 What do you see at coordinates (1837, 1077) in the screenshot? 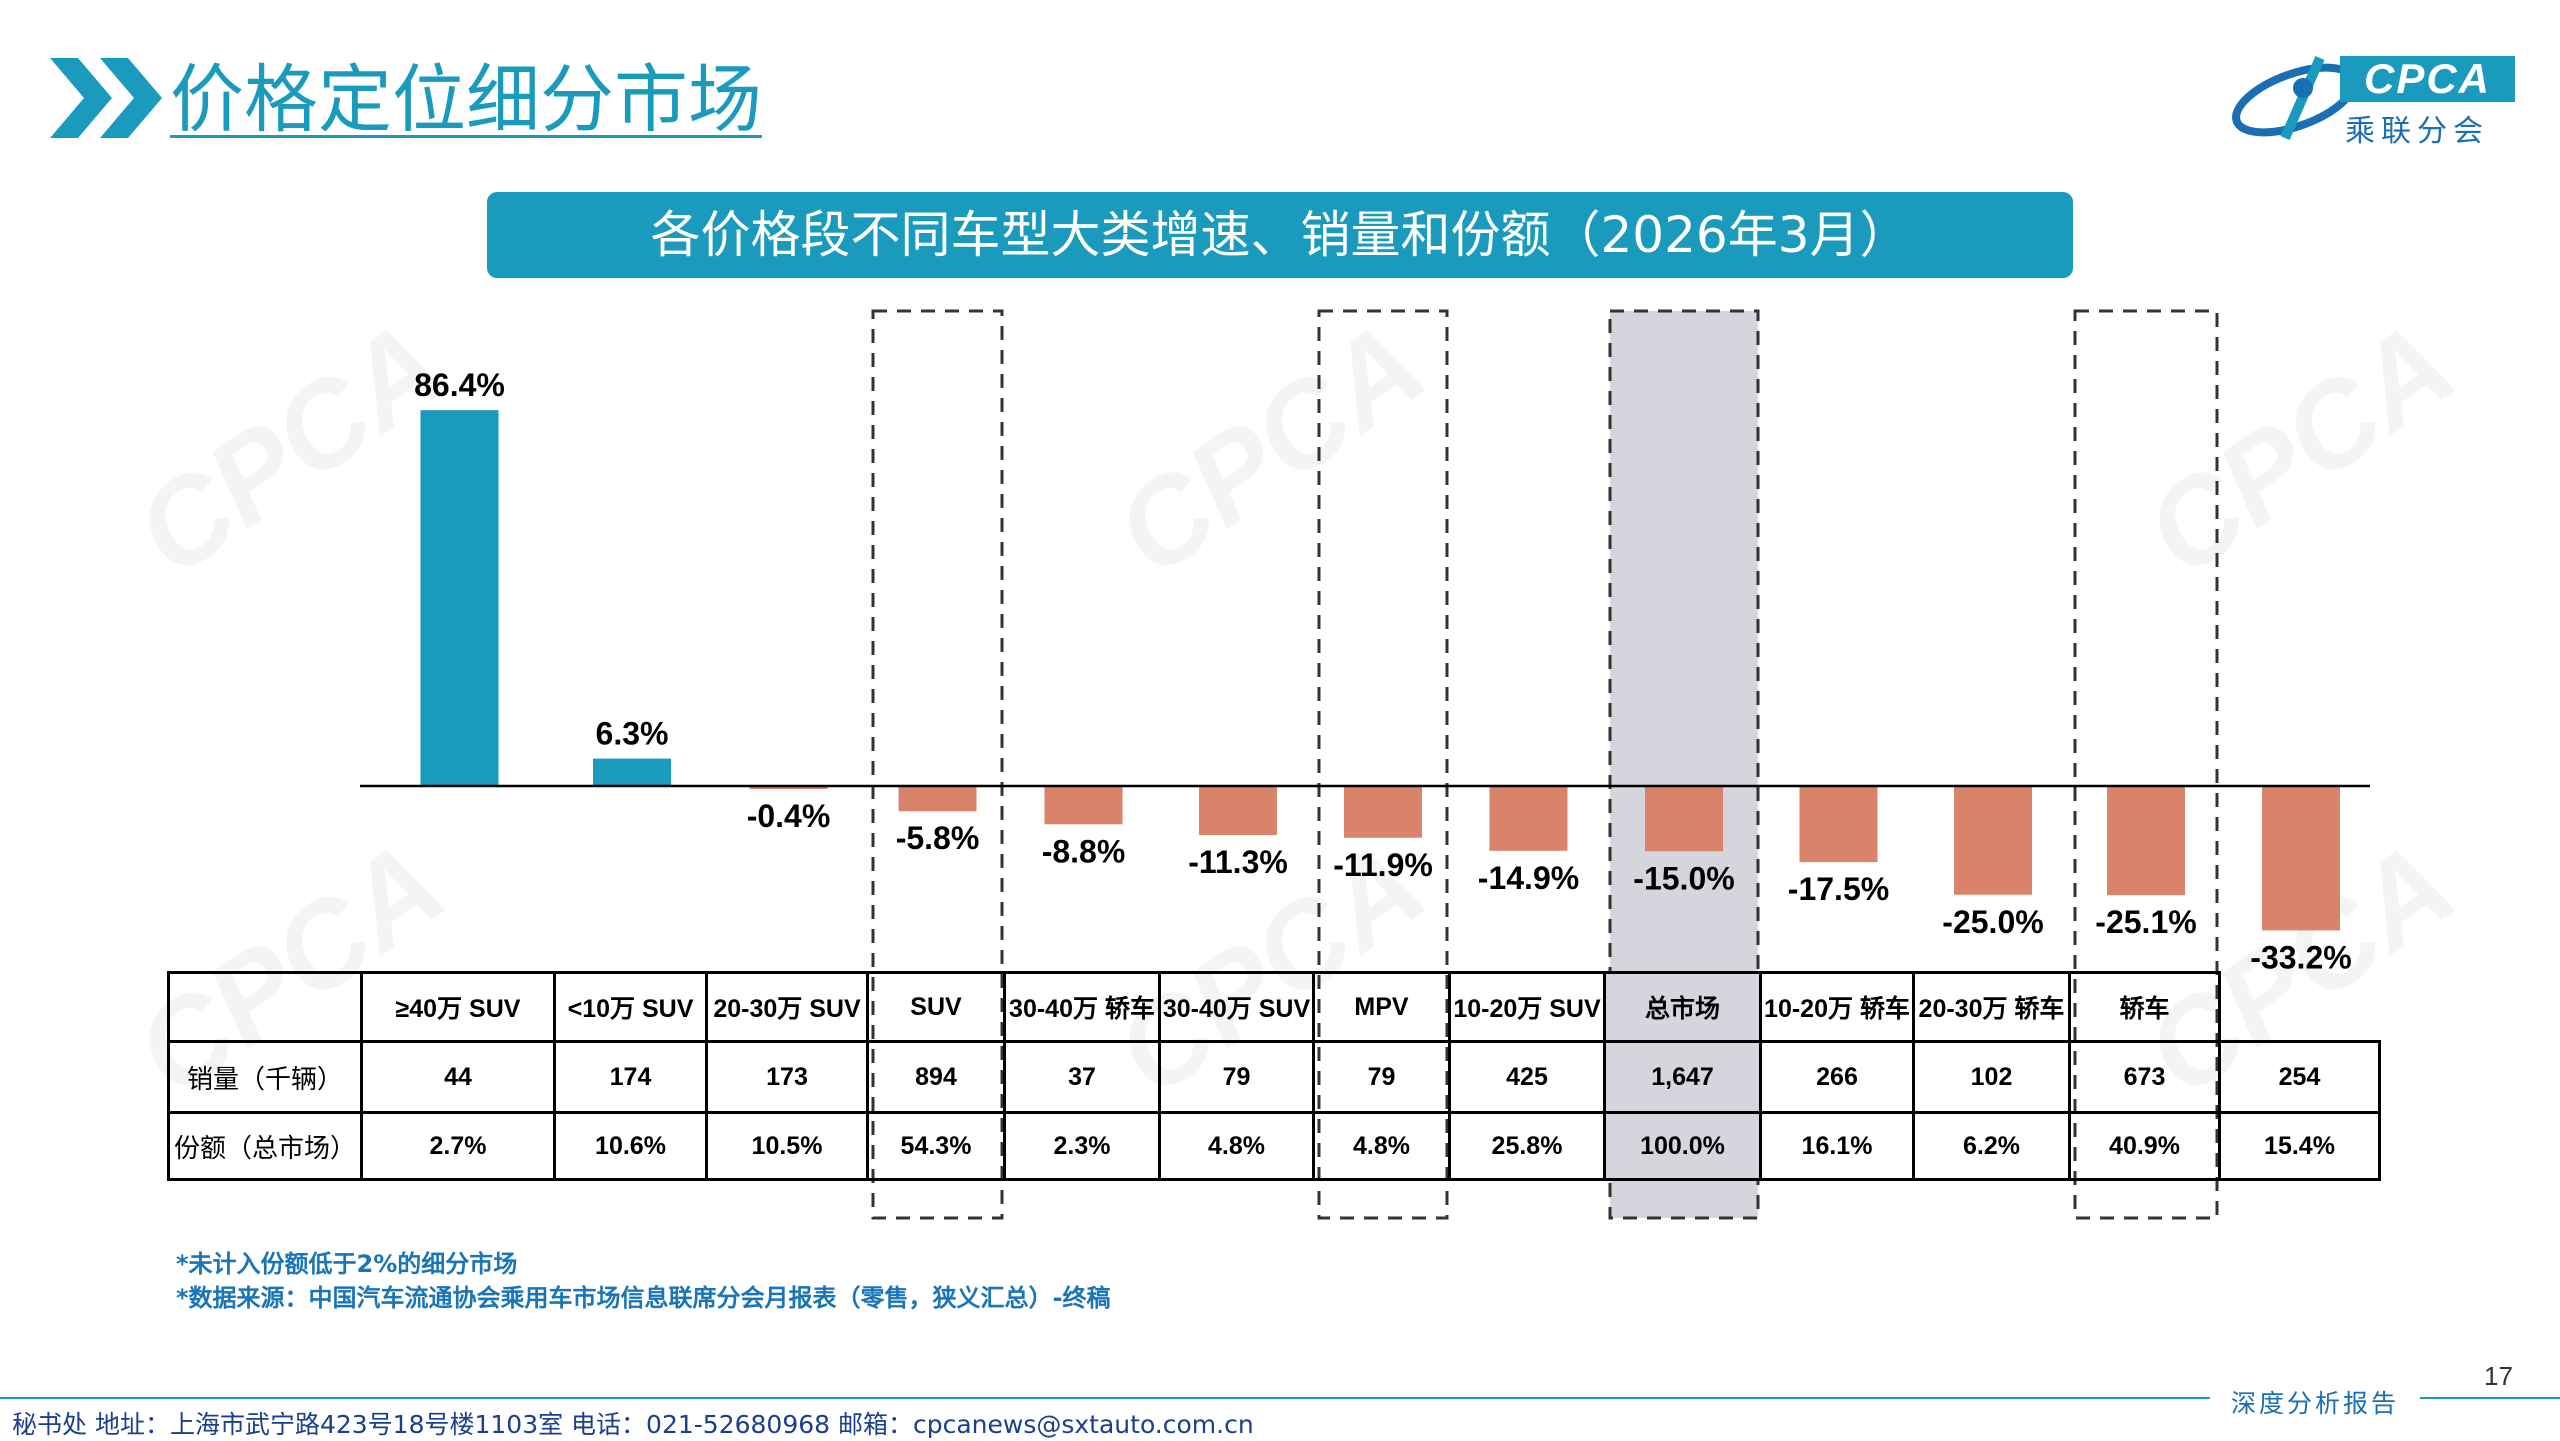
I see `table-cell-sales: 266` at bounding box center [1837, 1077].